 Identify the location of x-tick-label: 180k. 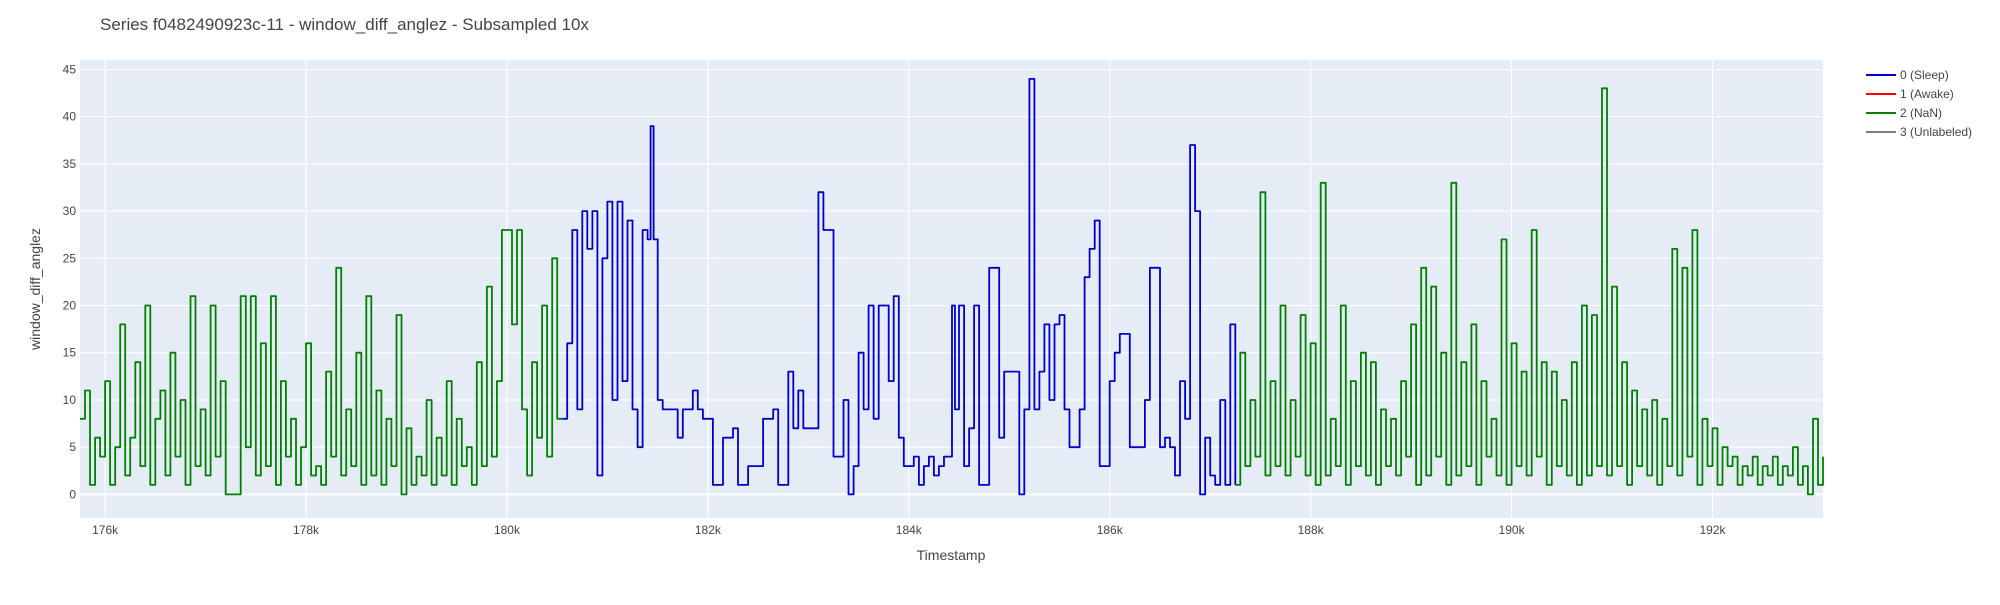
(507, 530).